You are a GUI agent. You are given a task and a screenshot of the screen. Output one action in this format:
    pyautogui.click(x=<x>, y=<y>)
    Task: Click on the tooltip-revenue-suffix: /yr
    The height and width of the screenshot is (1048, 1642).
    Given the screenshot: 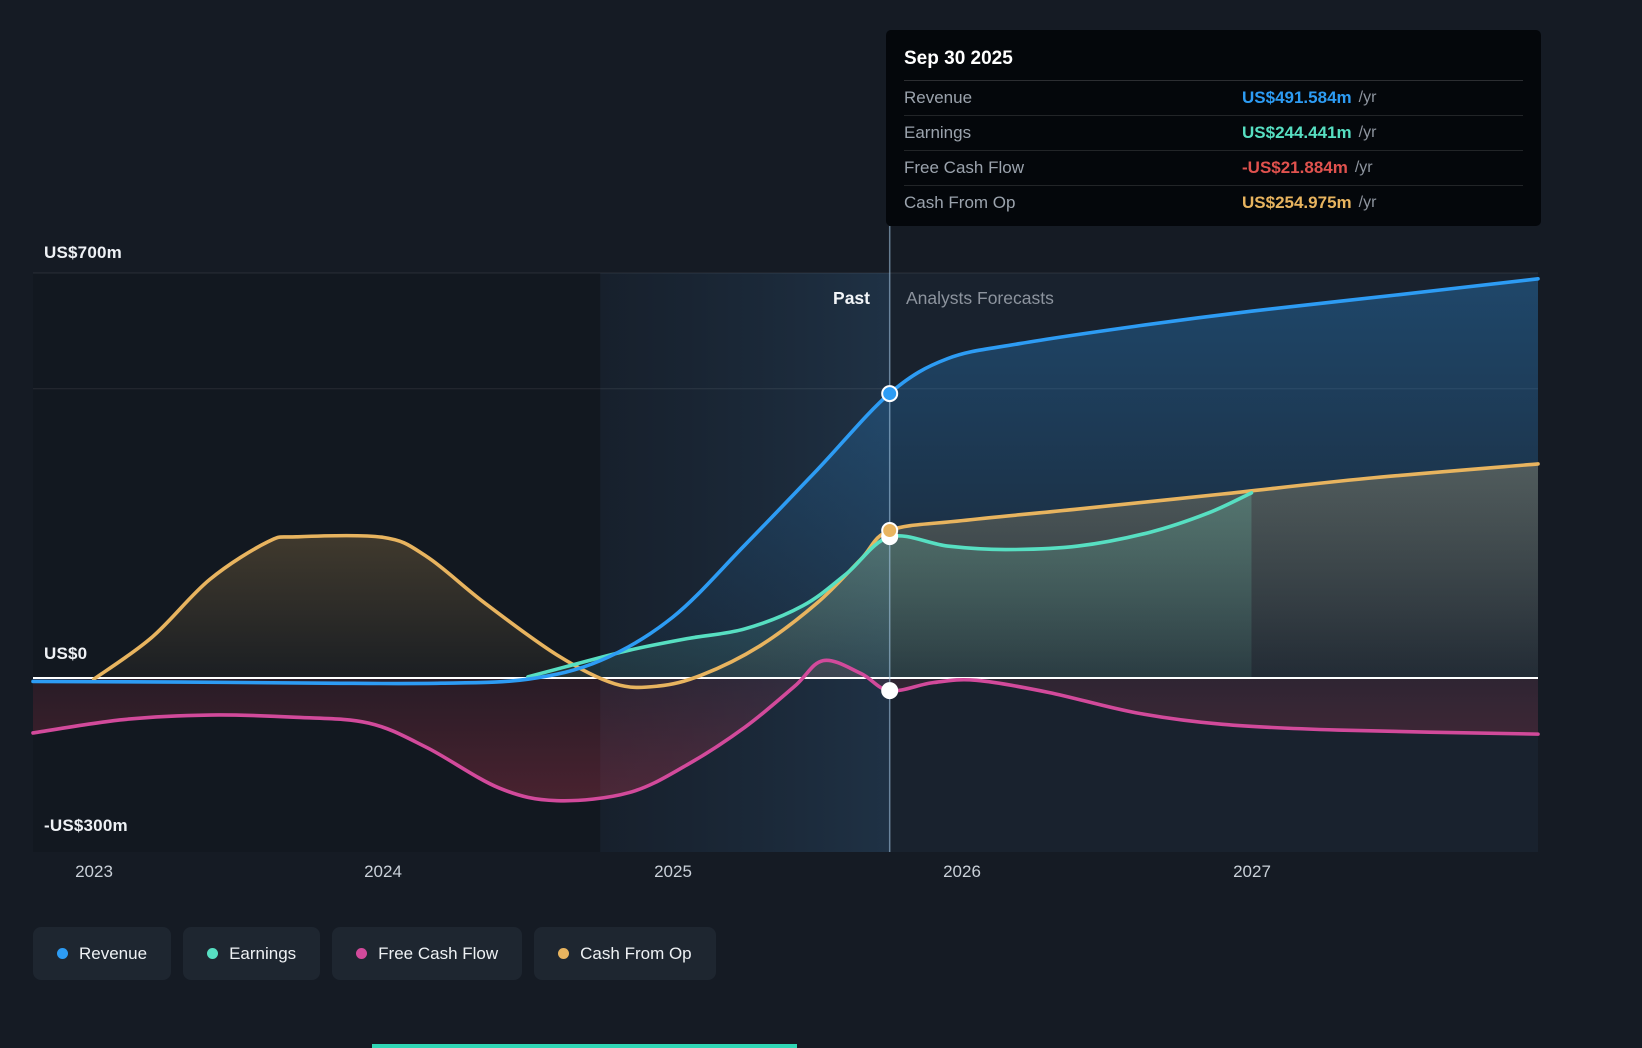 What is the action you would take?
    pyautogui.click(x=1367, y=97)
    